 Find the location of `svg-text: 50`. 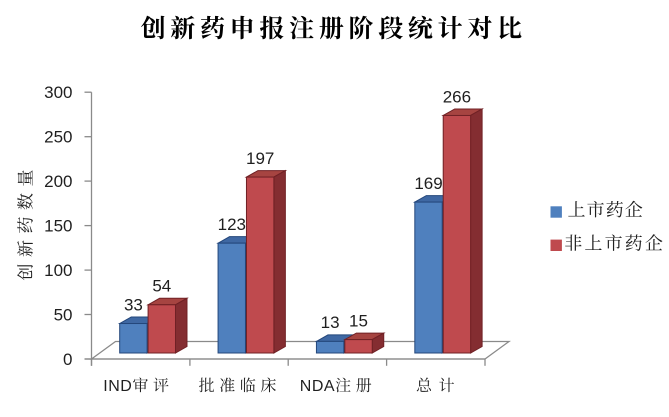

svg-text: 50 is located at coordinates (63, 315).